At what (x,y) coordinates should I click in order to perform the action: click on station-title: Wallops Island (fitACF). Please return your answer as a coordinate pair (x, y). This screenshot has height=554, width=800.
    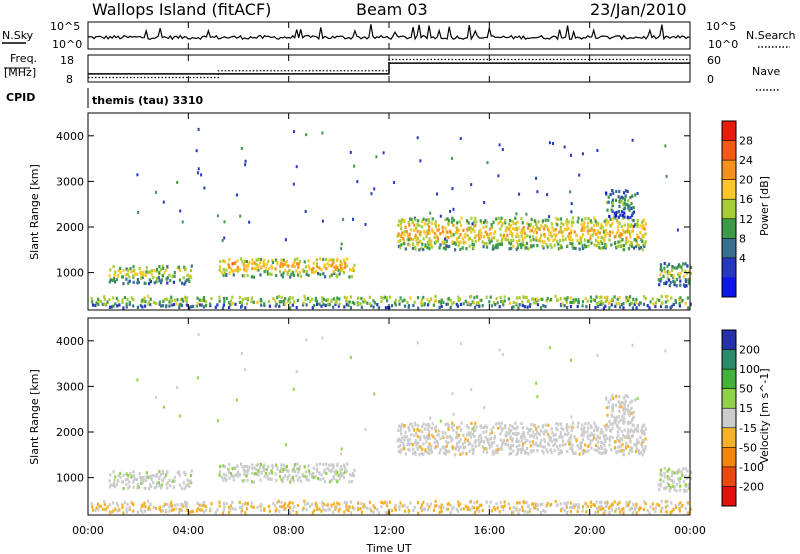
    Looking at the image, I should click on (181, 9).